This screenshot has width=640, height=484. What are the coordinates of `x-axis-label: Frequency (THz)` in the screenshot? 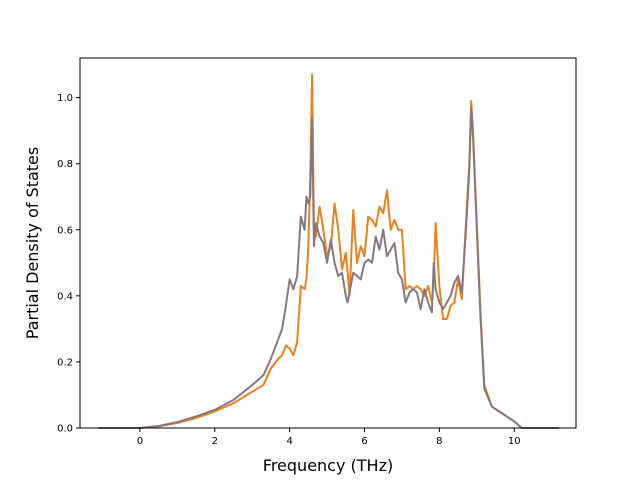 It's located at (328, 465).